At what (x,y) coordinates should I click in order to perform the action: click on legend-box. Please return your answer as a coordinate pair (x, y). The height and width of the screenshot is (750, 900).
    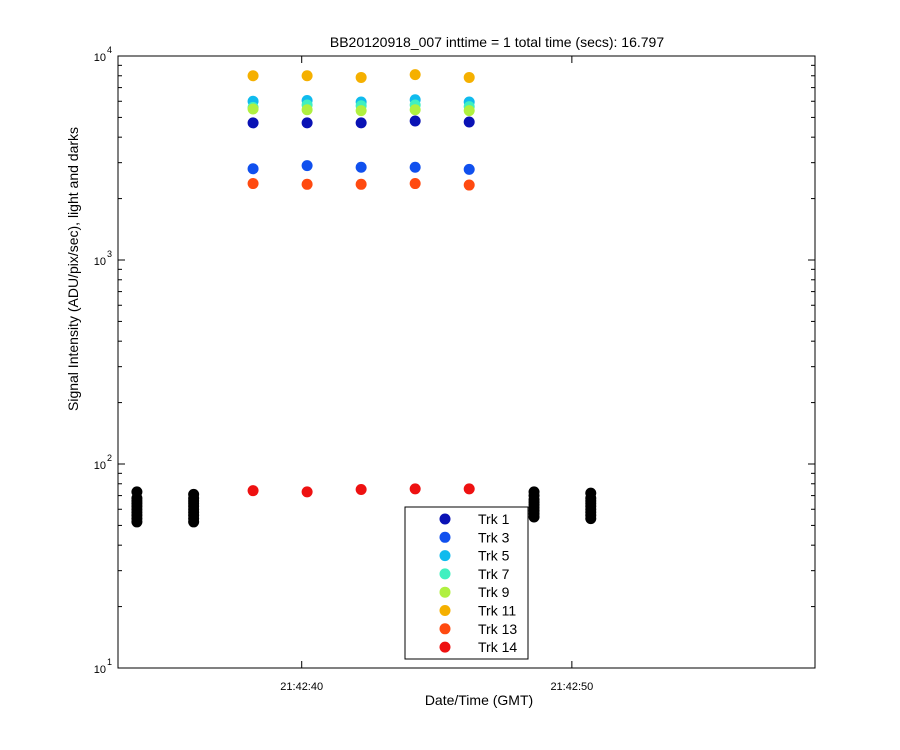
    Looking at the image, I should click on (466, 583).